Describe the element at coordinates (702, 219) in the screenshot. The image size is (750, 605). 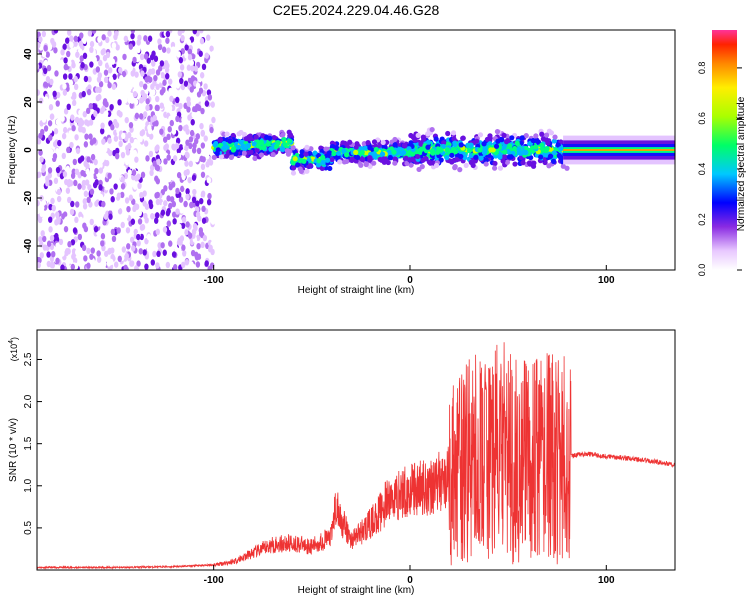
I see `colorbar-tick-label: 0.2` at that location.